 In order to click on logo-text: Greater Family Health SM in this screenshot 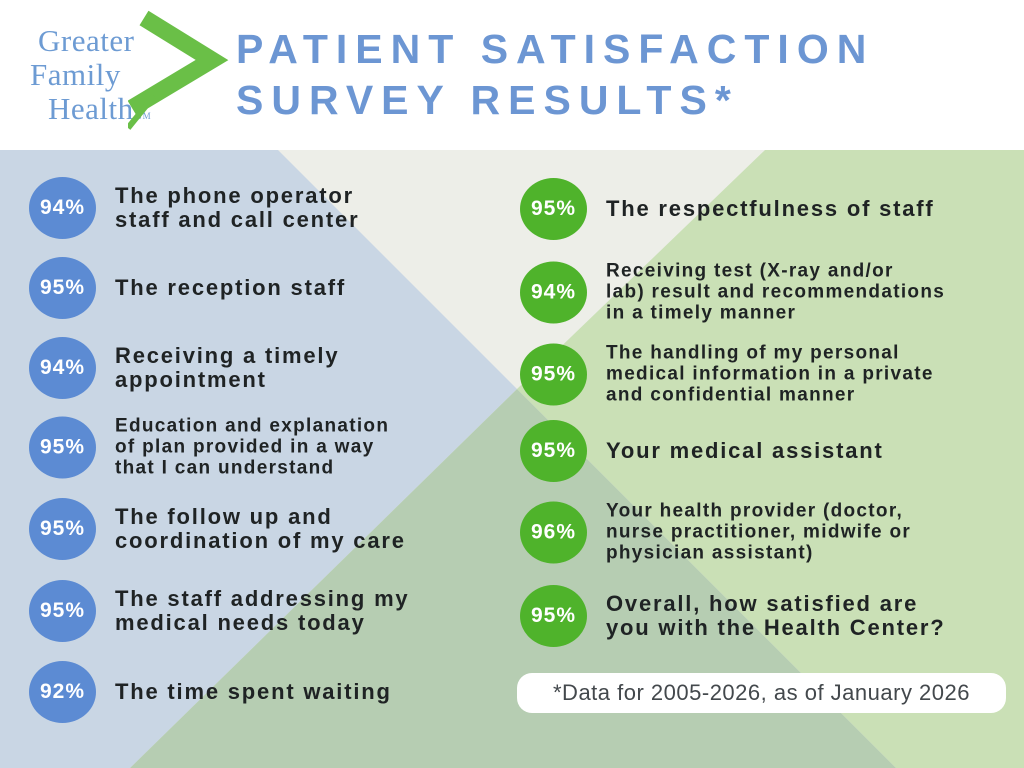, I will do `click(91, 78)`.